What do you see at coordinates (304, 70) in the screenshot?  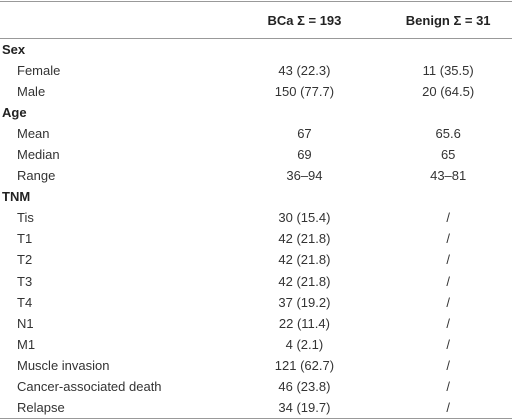 I see `cell-value: 43 (22.3)` at bounding box center [304, 70].